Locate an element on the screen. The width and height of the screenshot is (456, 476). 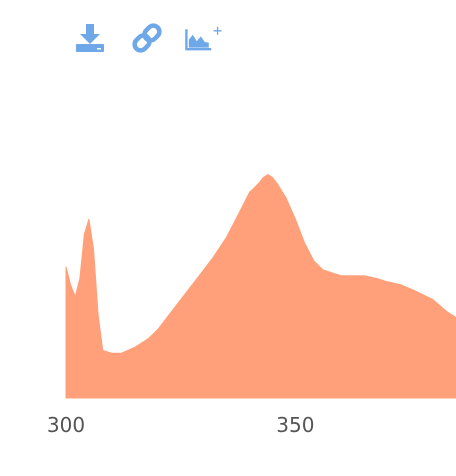
x-tick-label-1: 350 is located at coordinates (295, 425).